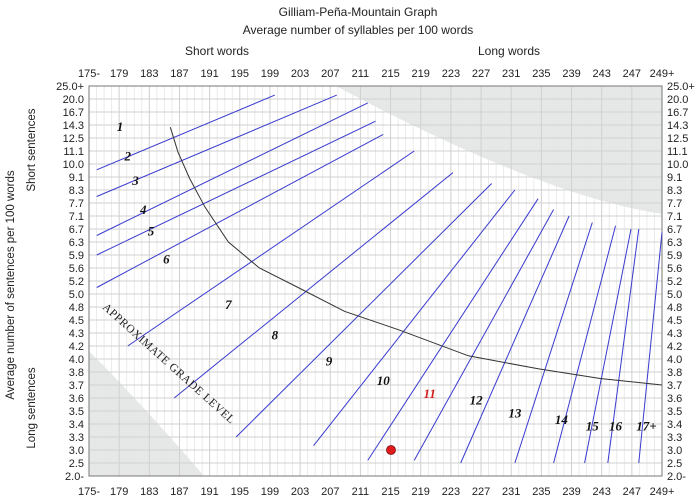 The height and width of the screenshot is (500, 700). What do you see at coordinates (632, 492) in the screenshot?
I see `x-tick-label-bottom: 247` at bounding box center [632, 492].